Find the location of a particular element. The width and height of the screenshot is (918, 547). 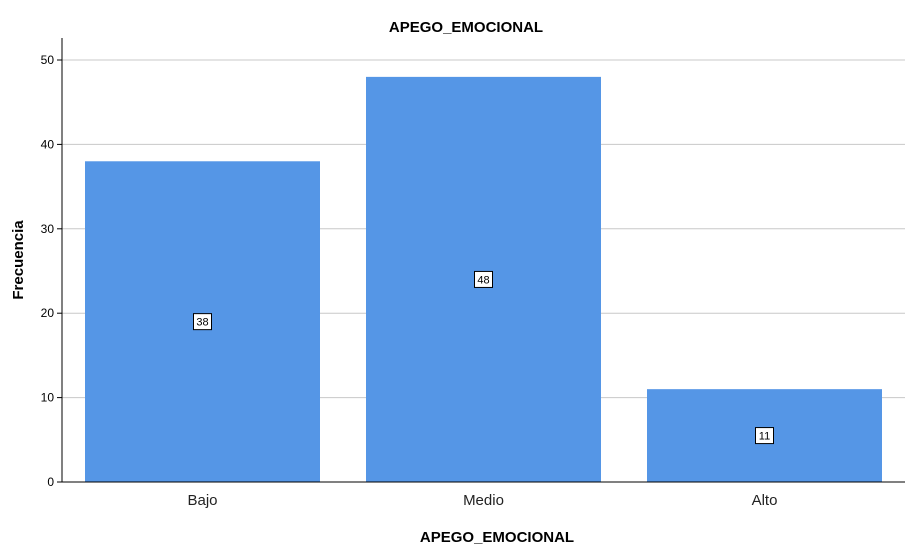

y-tick-label: 50 is located at coordinates (48, 60).